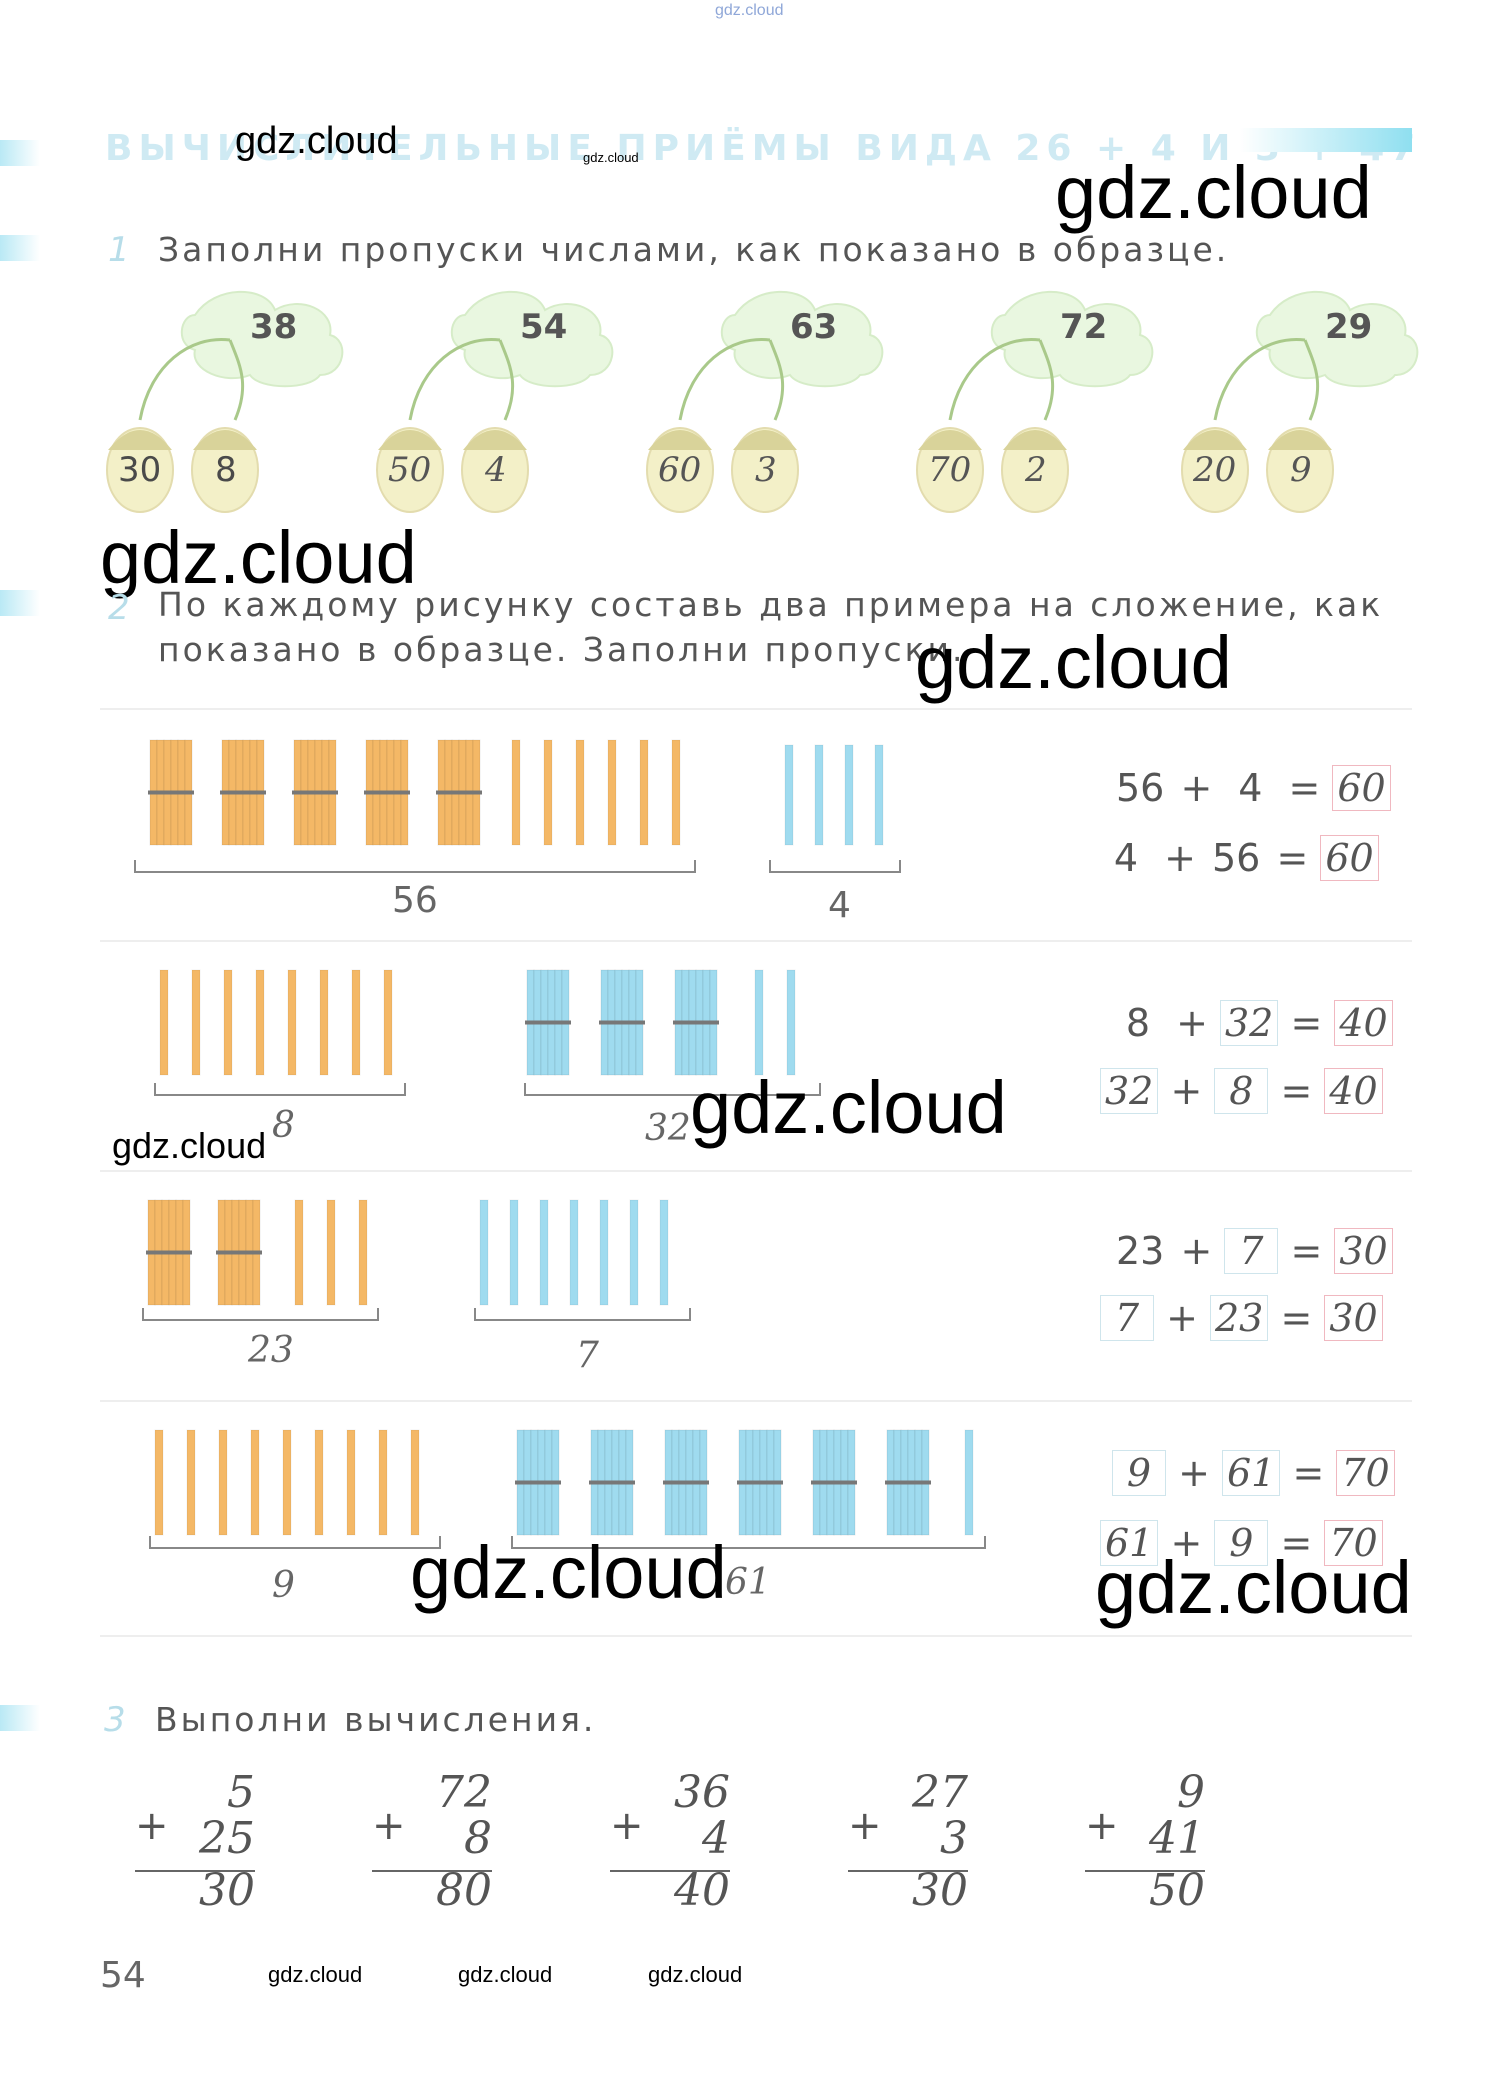  I want to click on task3-number: 3, so click(115, 1720).